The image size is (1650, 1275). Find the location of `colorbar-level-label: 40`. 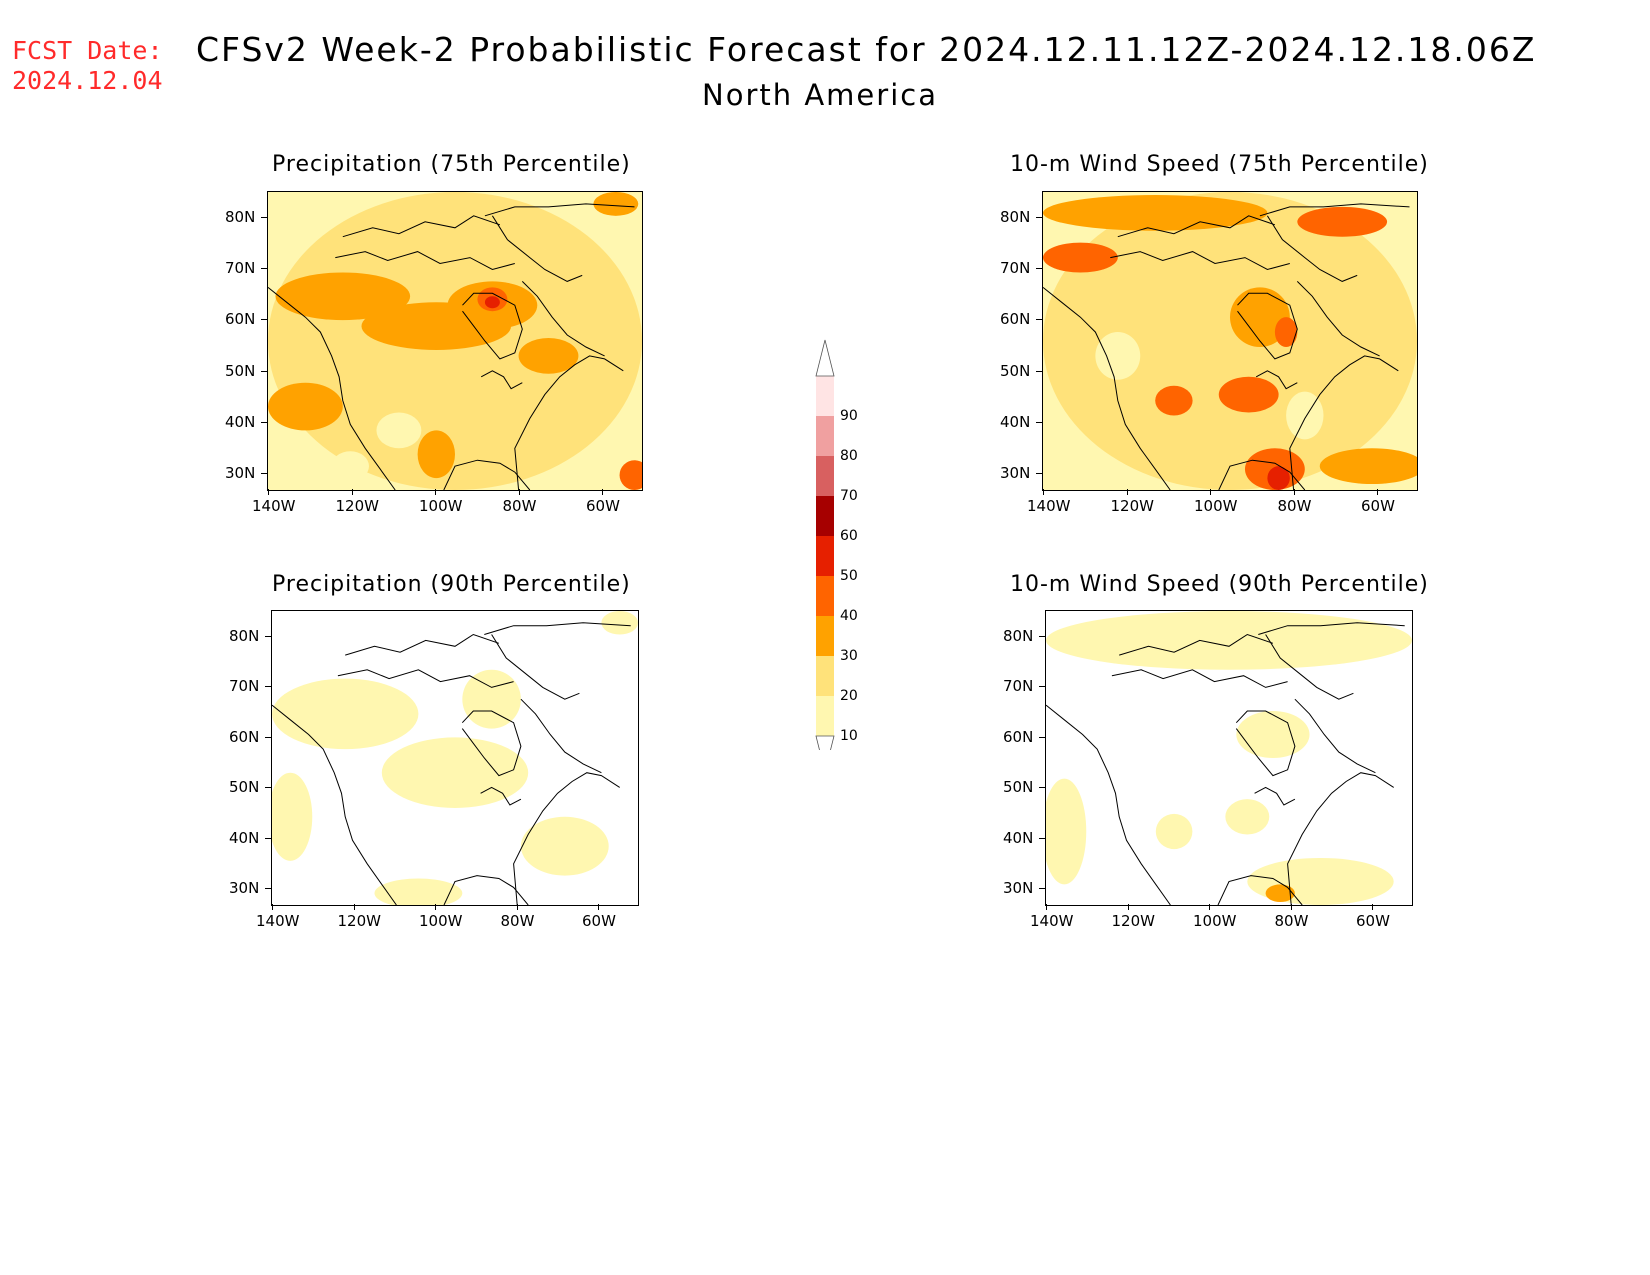

colorbar-level-label: 40 is located at coordinates (849, 616).